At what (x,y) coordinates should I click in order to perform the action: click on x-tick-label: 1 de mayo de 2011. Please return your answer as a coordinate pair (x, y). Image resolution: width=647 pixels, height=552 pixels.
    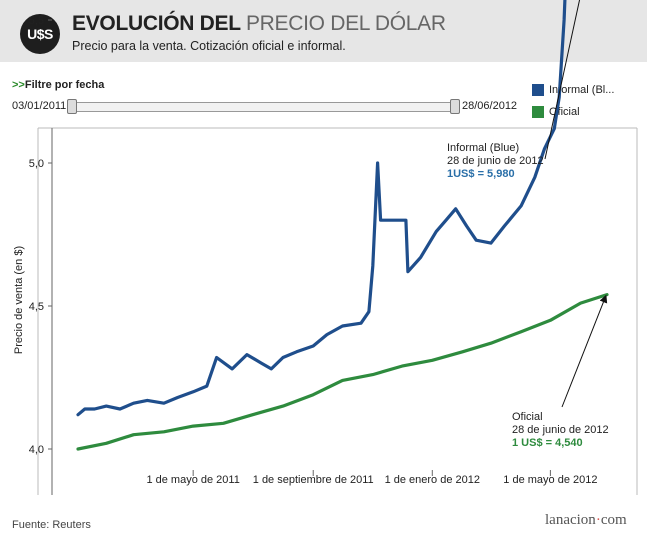
    Looking at the image, I should click on (192, 480).